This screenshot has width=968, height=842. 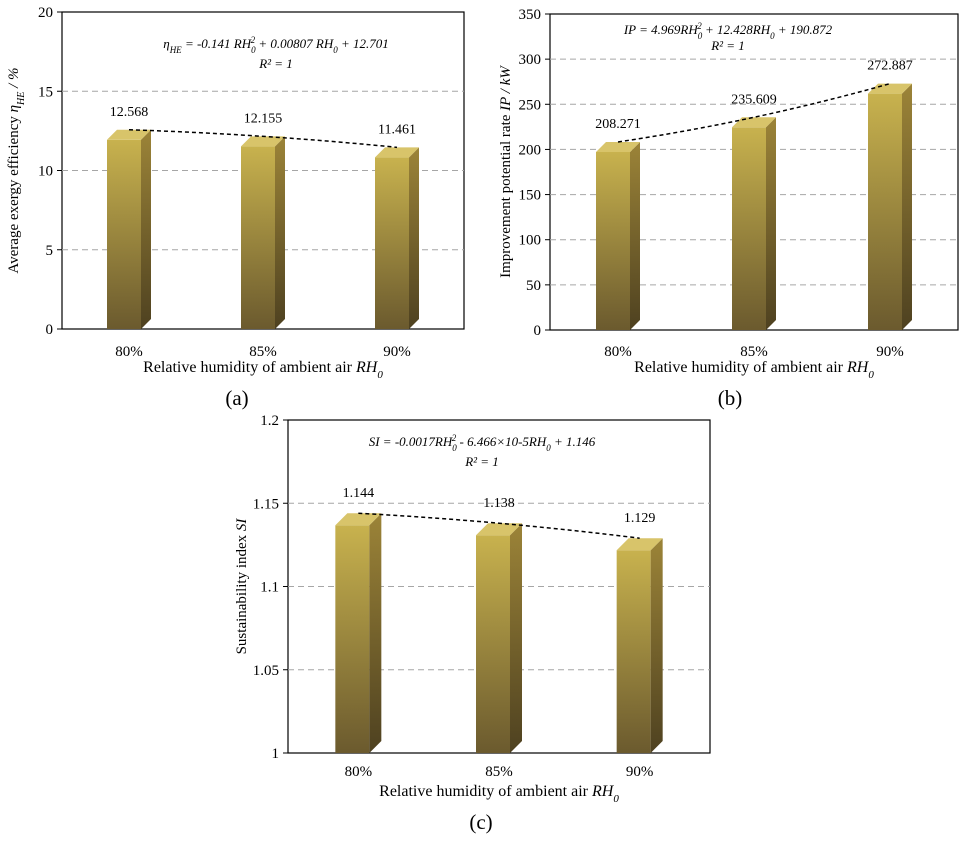 I want to click on y-tick-label: 10, so click(x=45, y=172).